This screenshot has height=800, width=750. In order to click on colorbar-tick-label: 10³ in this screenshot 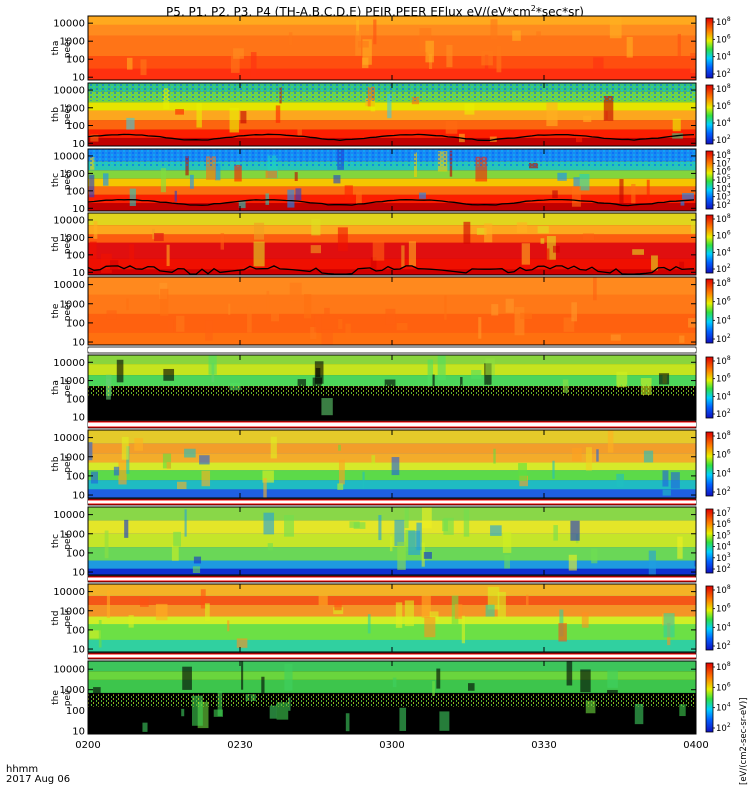, I will do `click(723, 558)`.